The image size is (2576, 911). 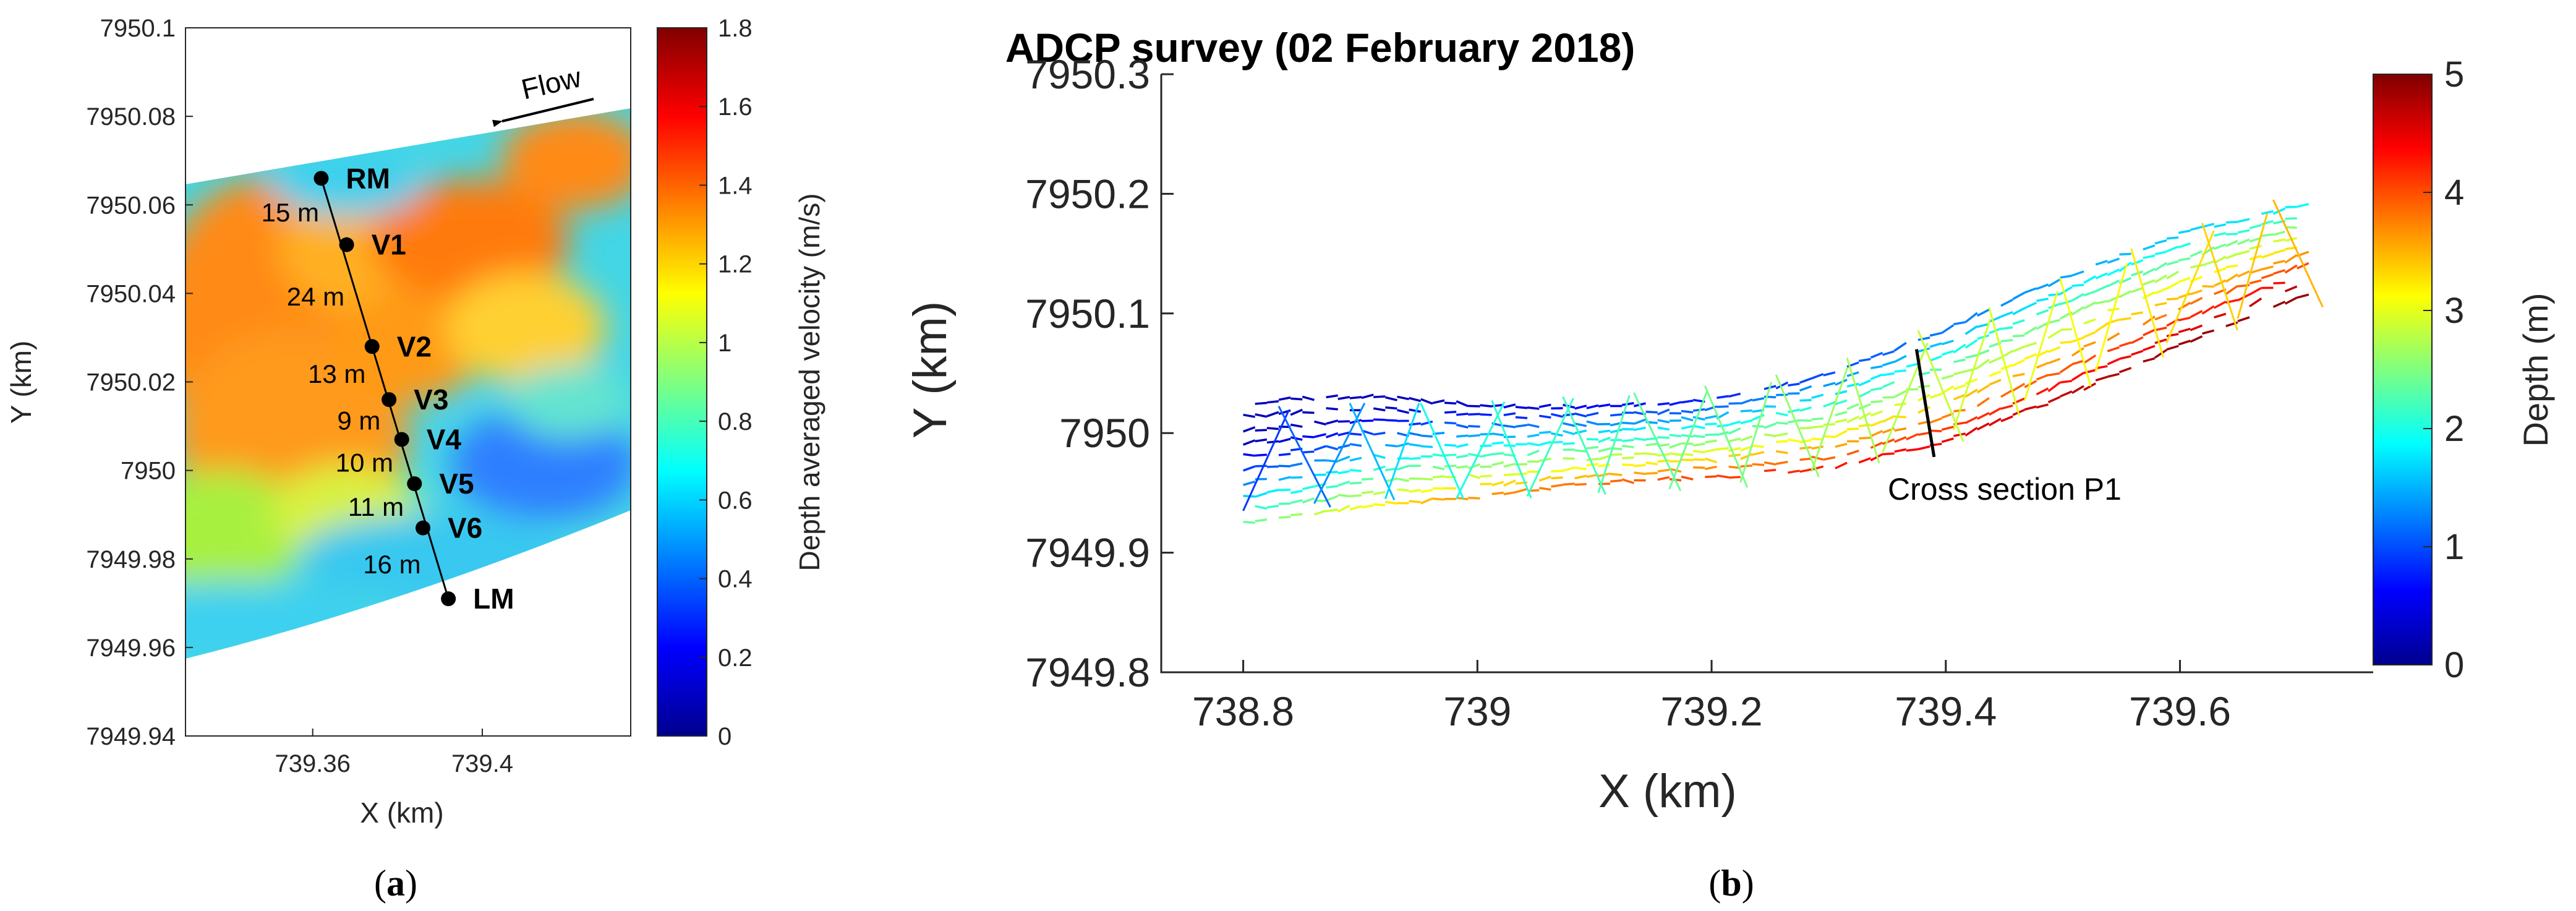 I want to click on segment-distance-label: 10 m, so click(x=364, y=462).